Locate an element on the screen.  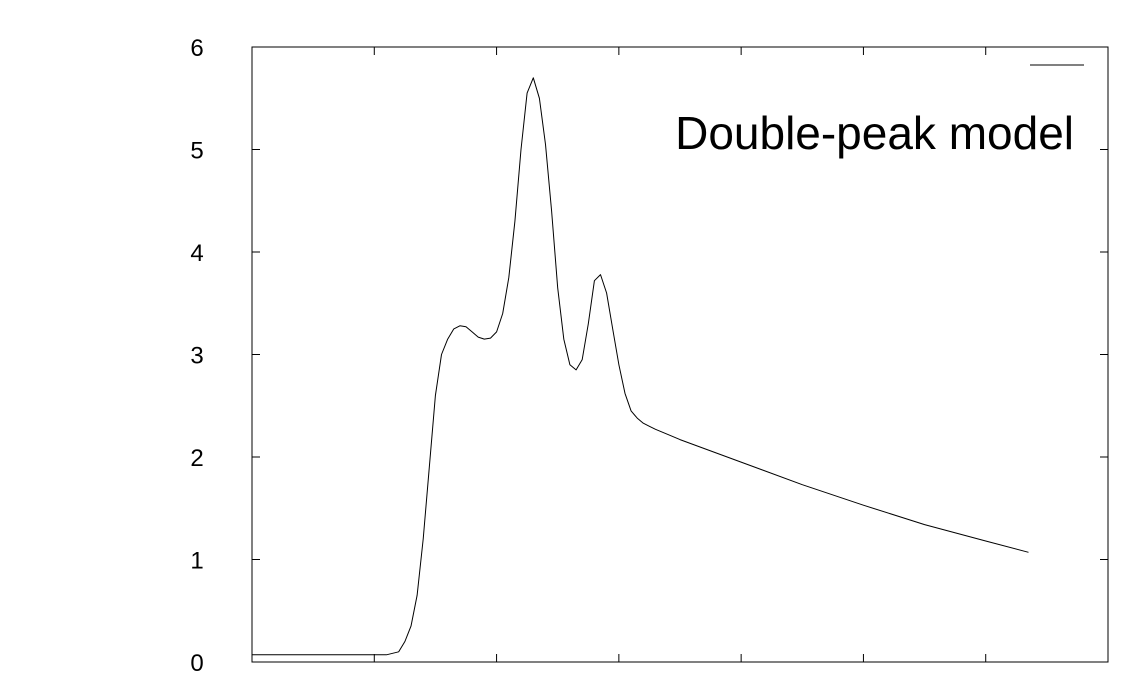
y-tick-label-5: 5 is located at coordinates (196, 151).